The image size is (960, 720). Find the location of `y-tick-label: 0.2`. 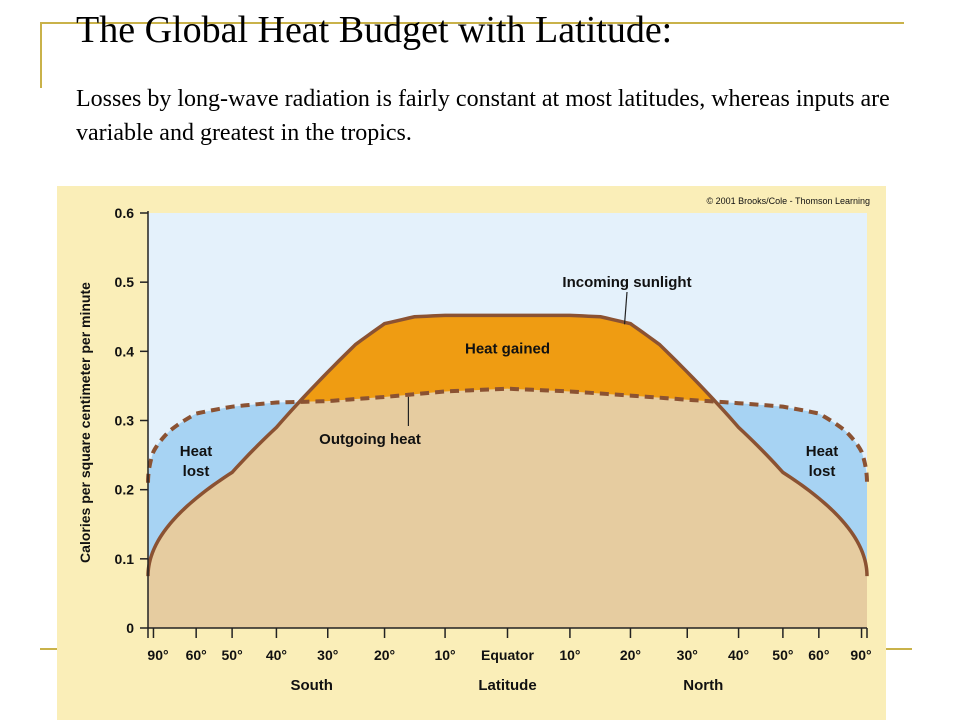

y-tick-label: 0.2 is located at coordinates (125, 490).